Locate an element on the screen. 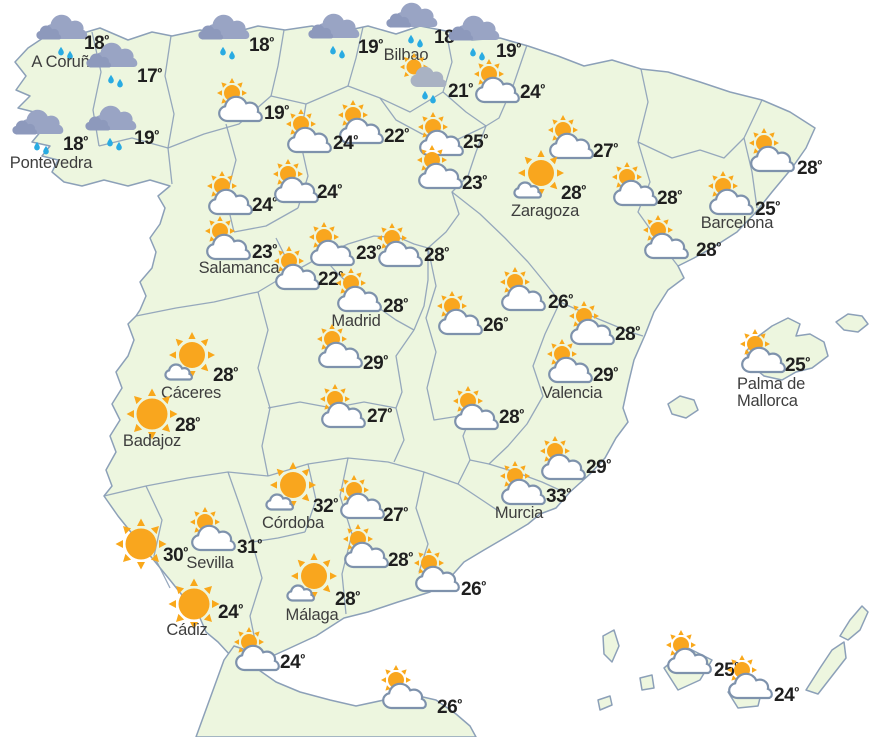 The image size is (872, 737). city-label: Bilbao is located at coordinates (406, 55).